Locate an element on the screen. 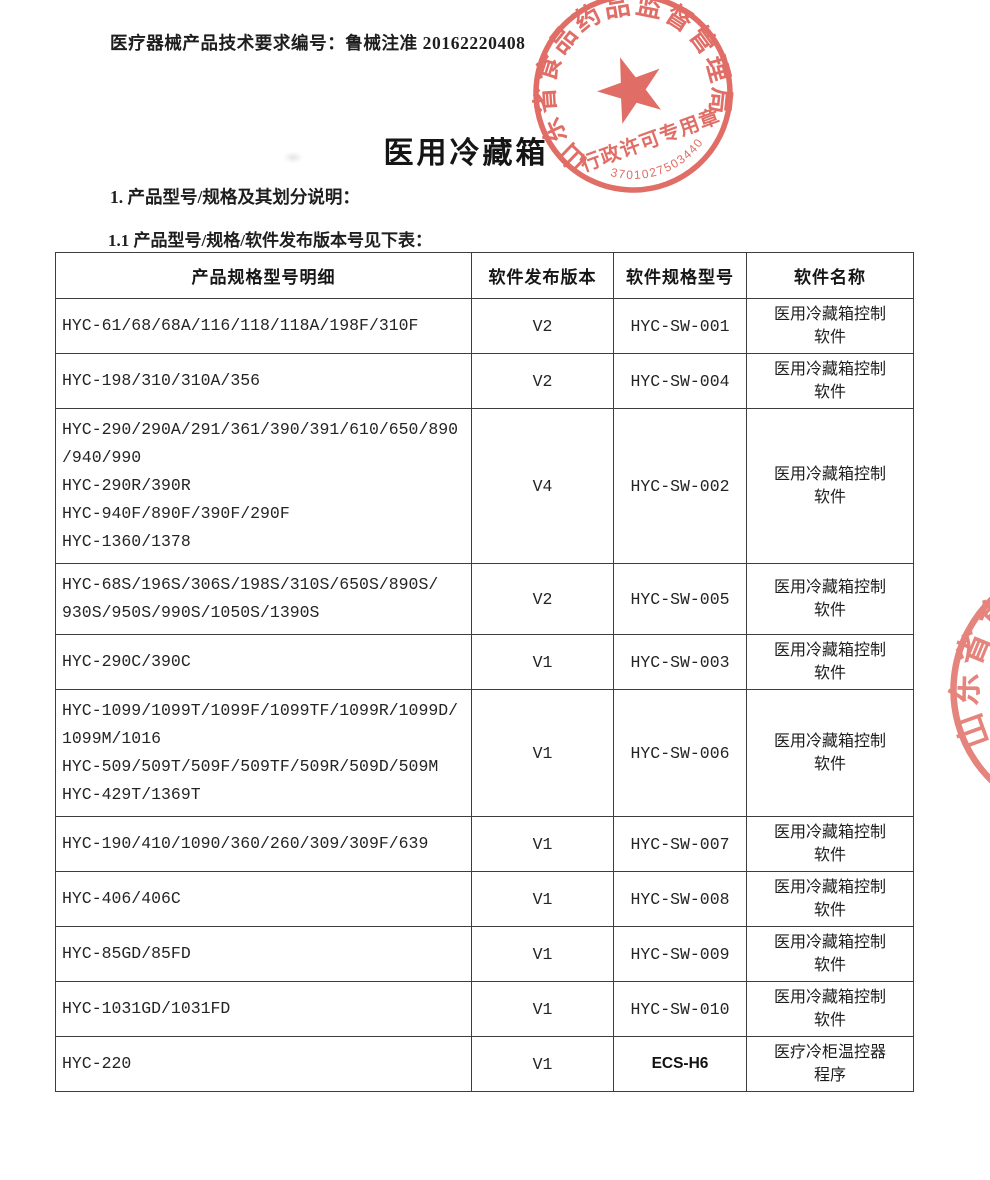 The width and height of the screenshot is (990, 1180). model-line: 1099M/1016 is located at coordinates (112, 738).